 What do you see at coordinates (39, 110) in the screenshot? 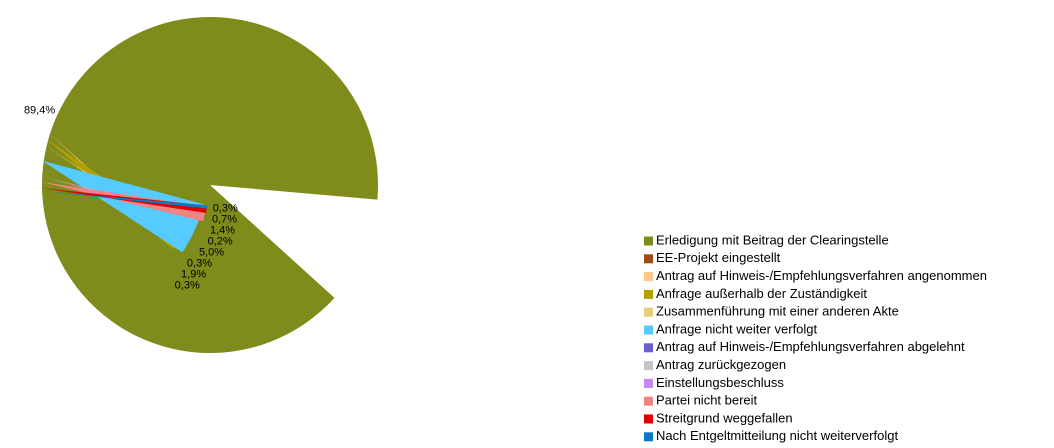
I see `data-label: 89,4%` at bounding box center [39, 110].